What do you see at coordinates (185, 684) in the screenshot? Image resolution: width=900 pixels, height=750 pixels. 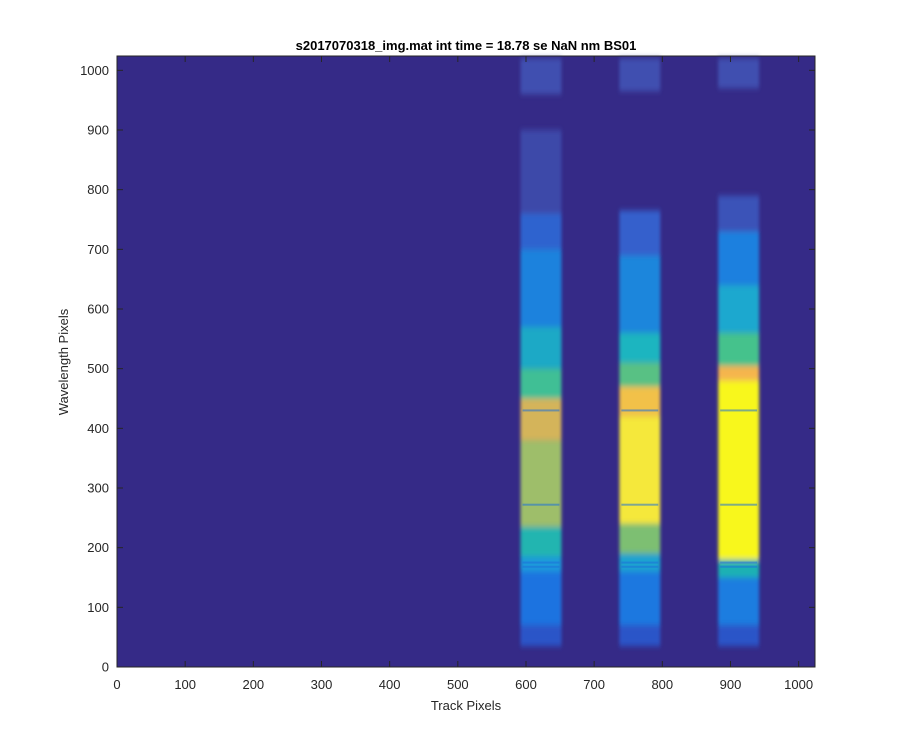 I see `x-tick-label: 100` at bounding box center [185, 684].